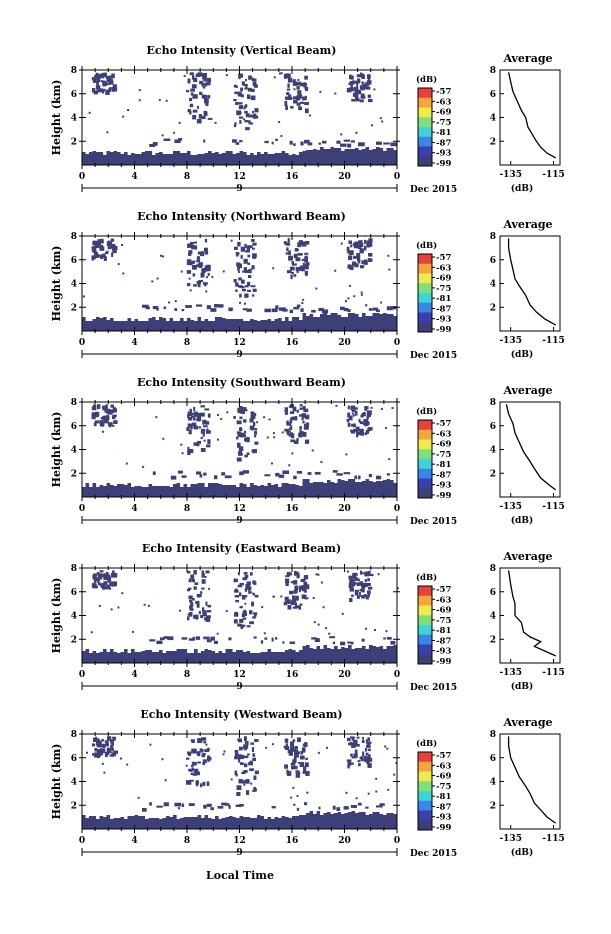 The image size is (611, 934). I want to click on surface-echo-band, so click(239, 658).